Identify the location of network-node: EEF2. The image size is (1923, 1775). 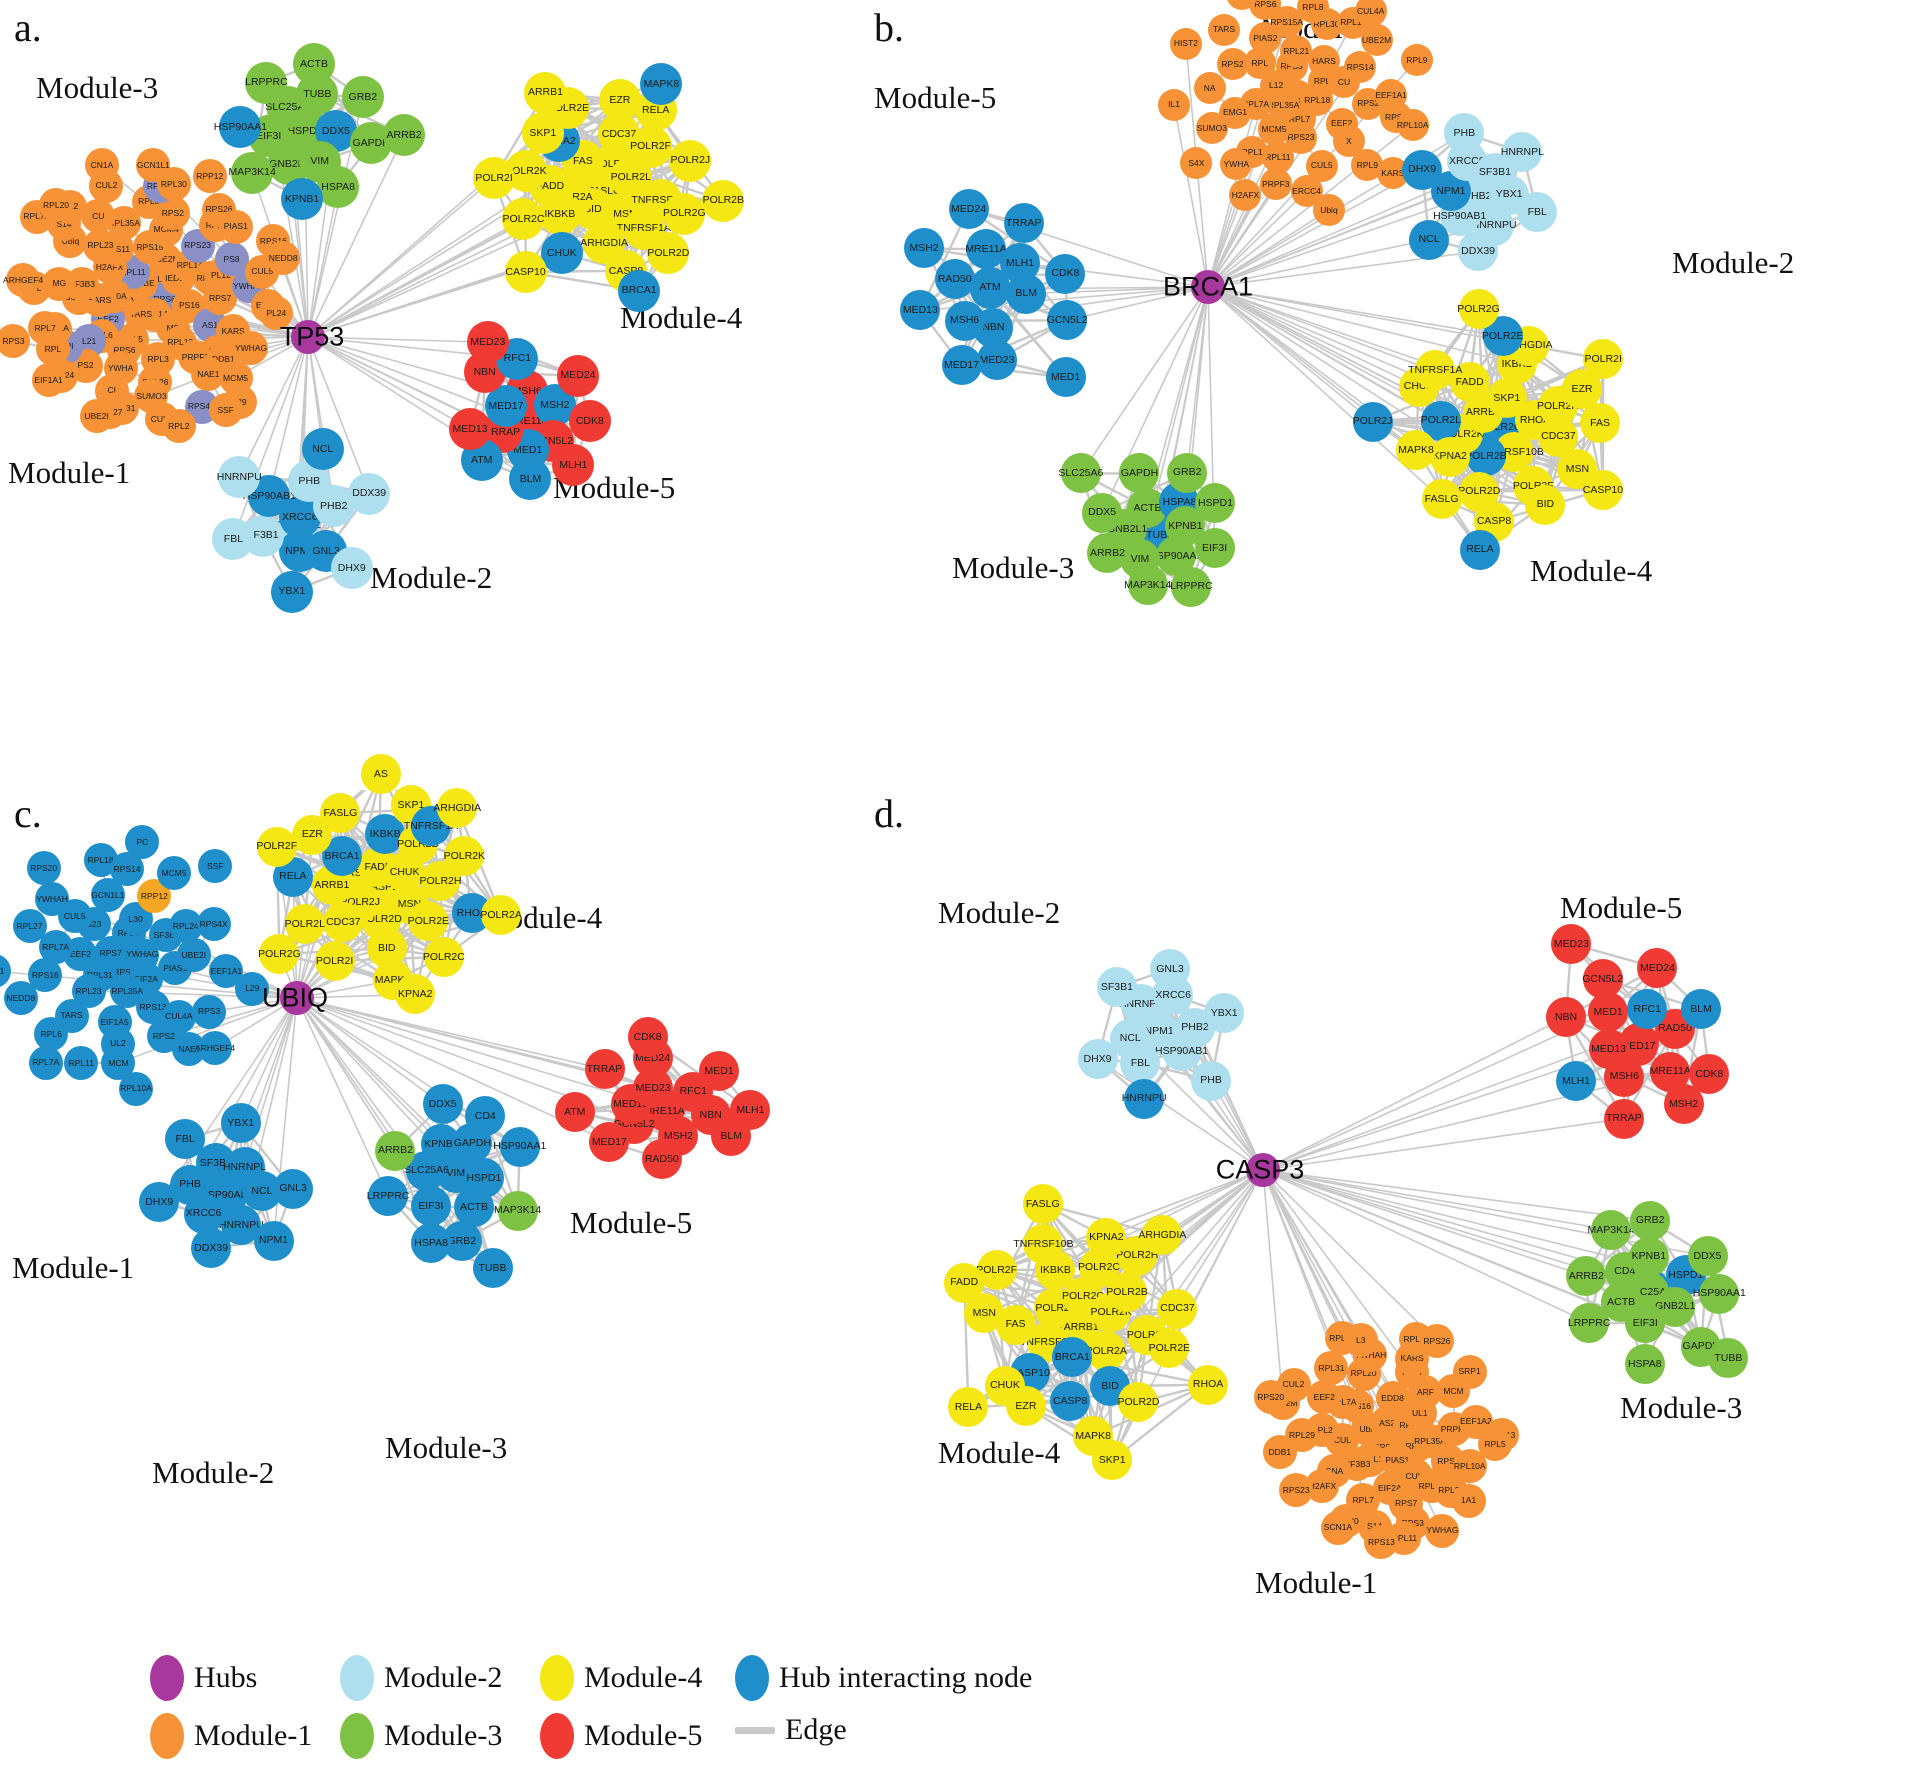
(1324, 1397).